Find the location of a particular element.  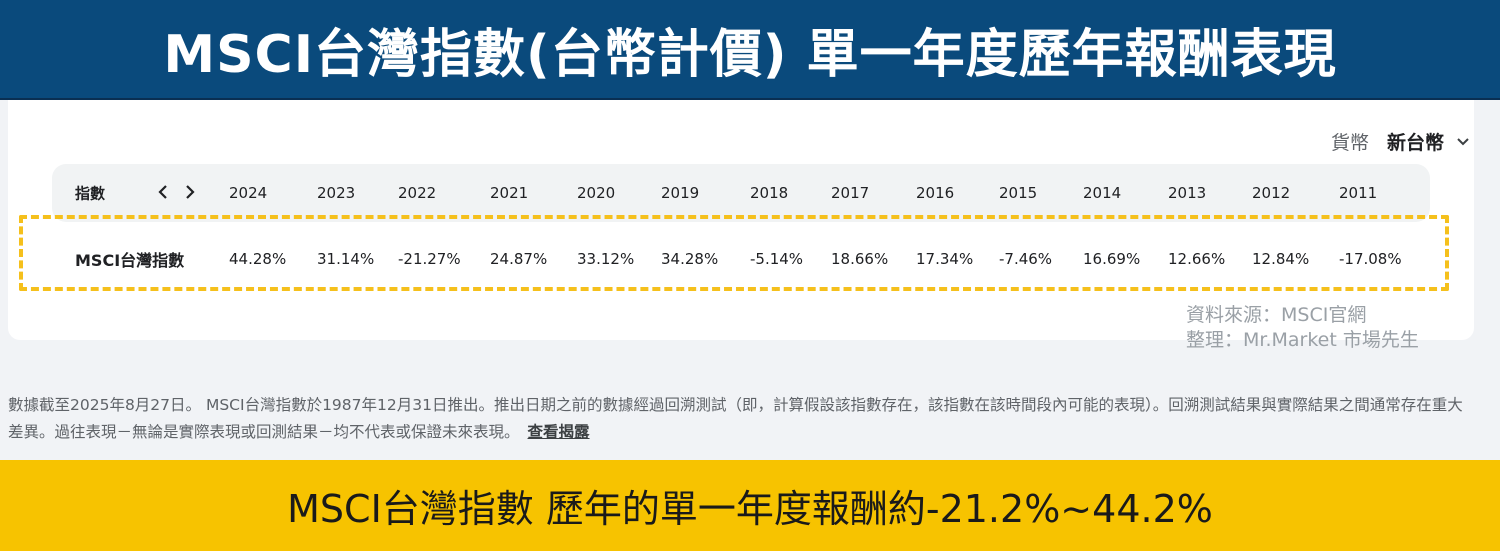

page-title: MSCI台灣指數(台幣計價) 單一年度歷年報酬表現 is located at coordinates (750, 54).